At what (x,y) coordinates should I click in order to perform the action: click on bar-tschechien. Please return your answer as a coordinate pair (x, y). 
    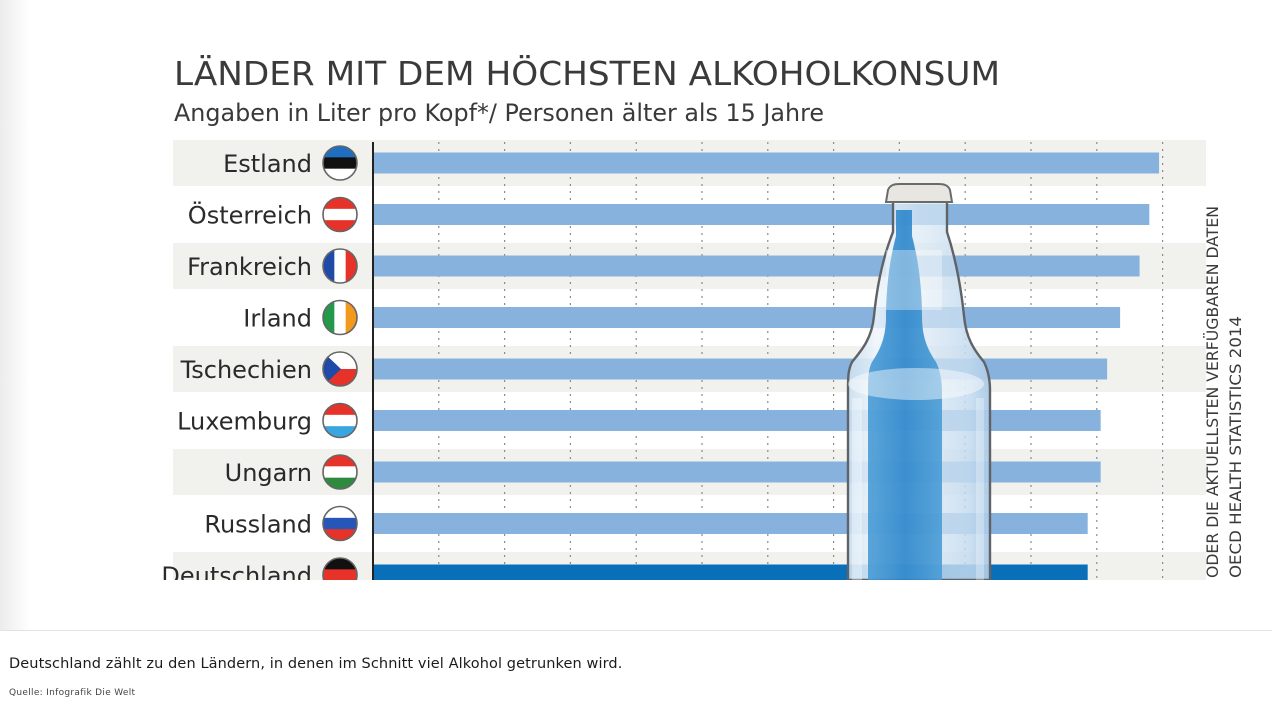
    Looking at the image, I should click on (741, 369).